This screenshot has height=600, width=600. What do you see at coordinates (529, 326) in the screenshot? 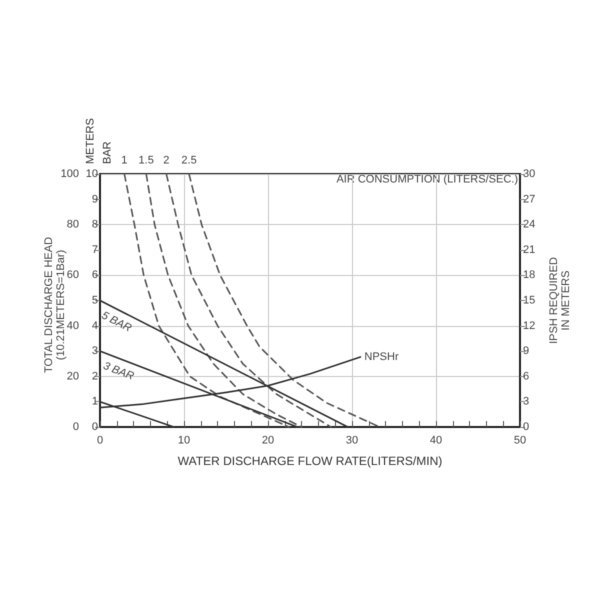
I see `y2-tick-label: 12` at bounding box center [529, 326].